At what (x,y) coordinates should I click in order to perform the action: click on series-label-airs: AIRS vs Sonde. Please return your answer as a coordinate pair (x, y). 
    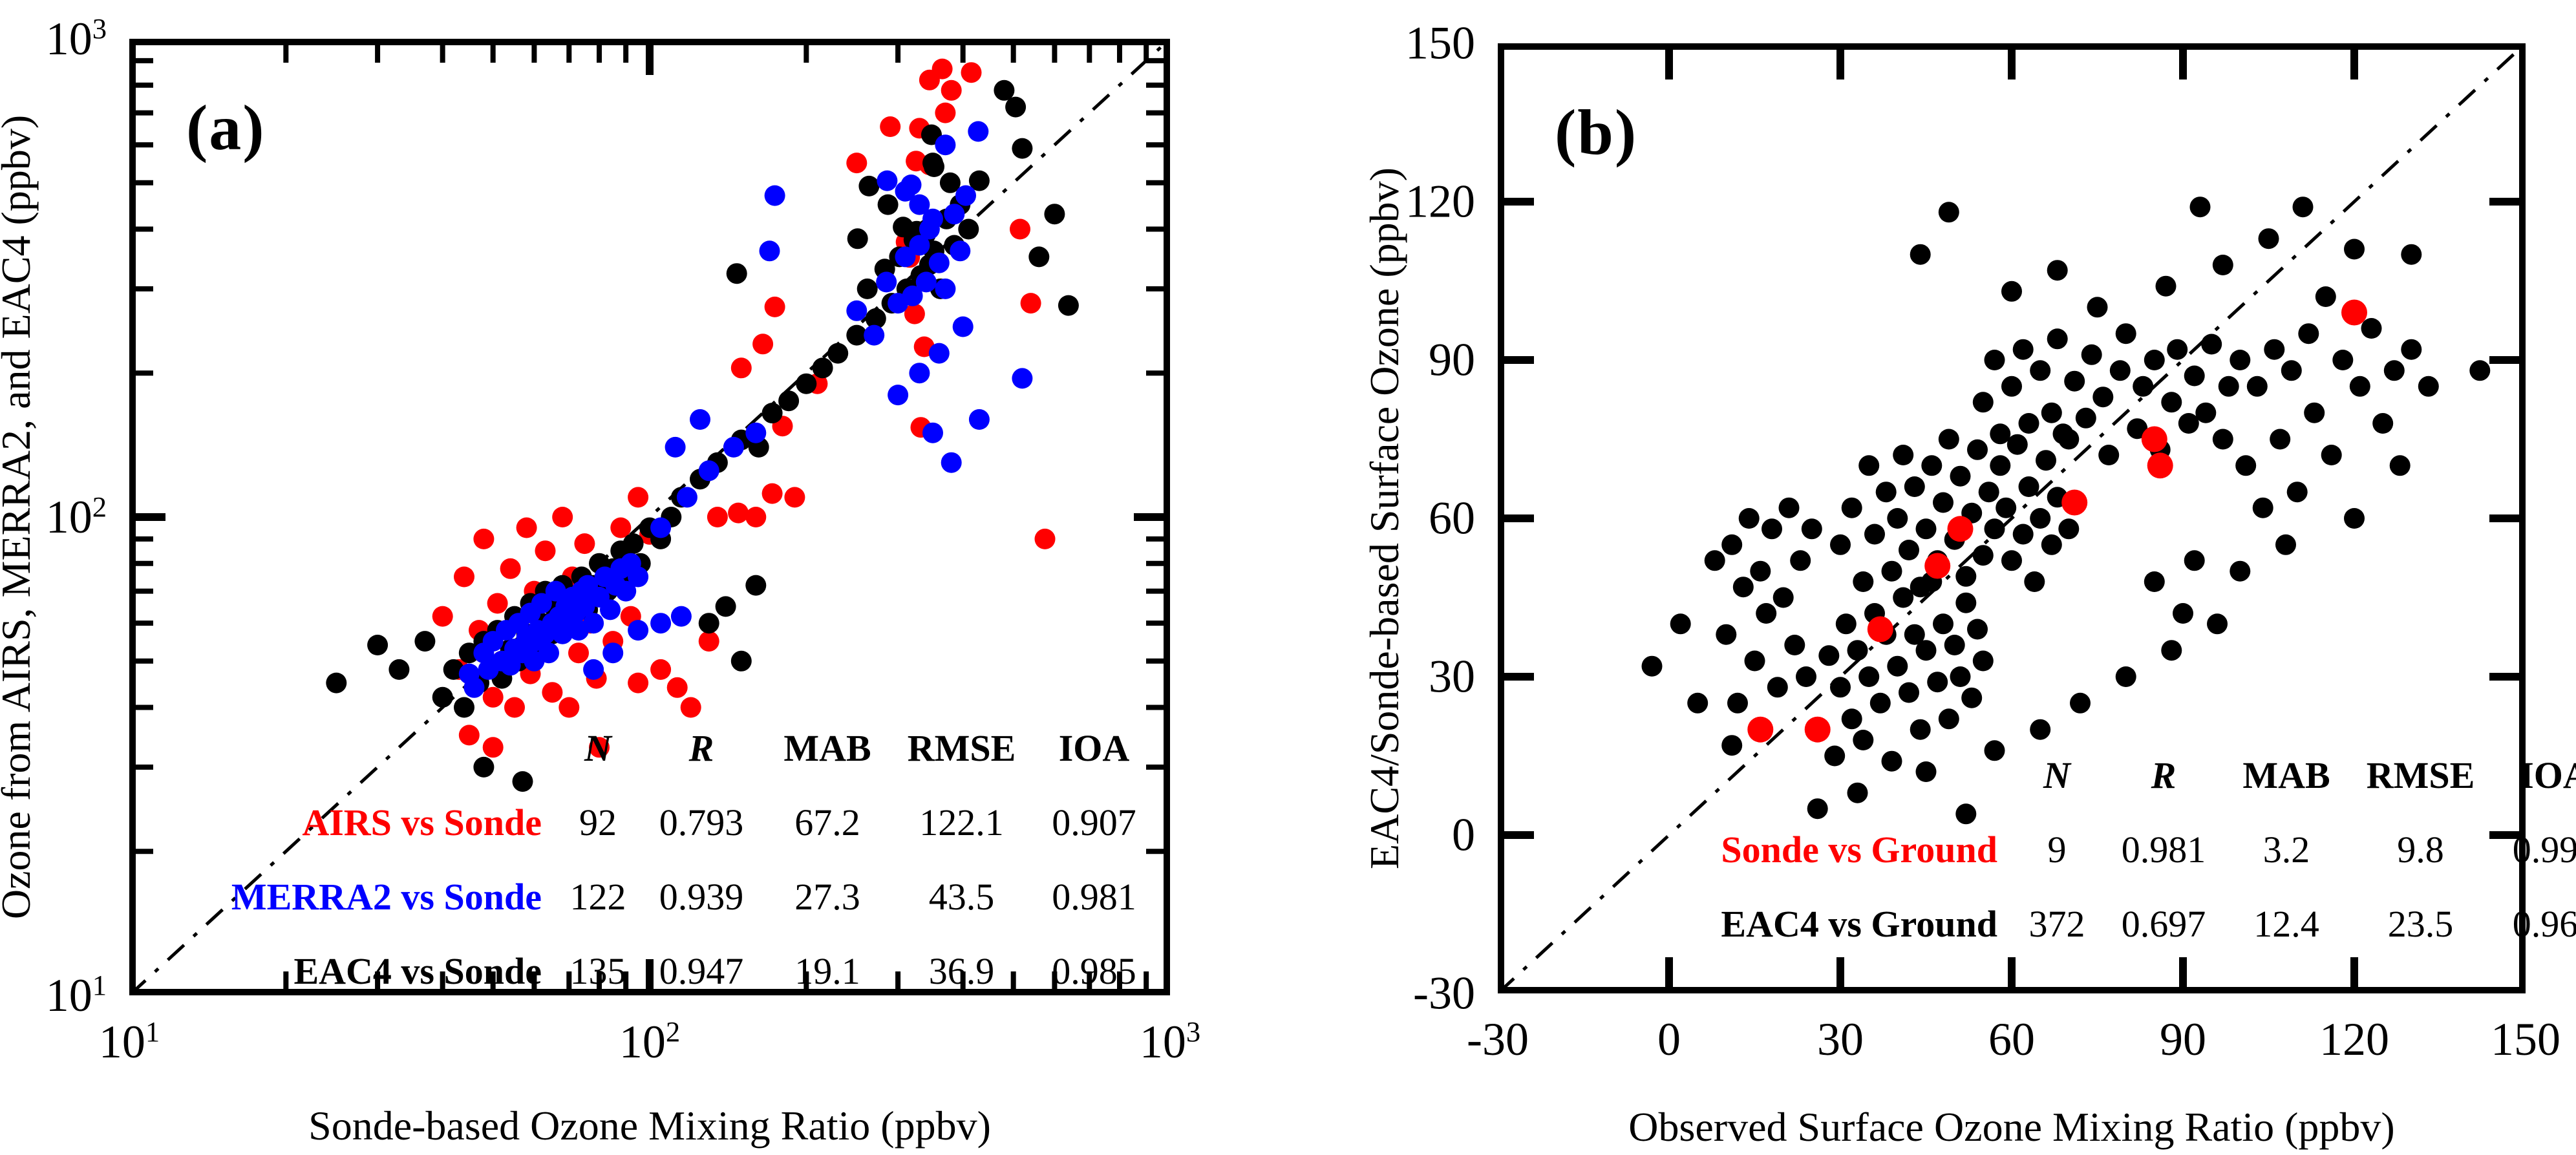
    Looking at the image, I should click on (422, 822).